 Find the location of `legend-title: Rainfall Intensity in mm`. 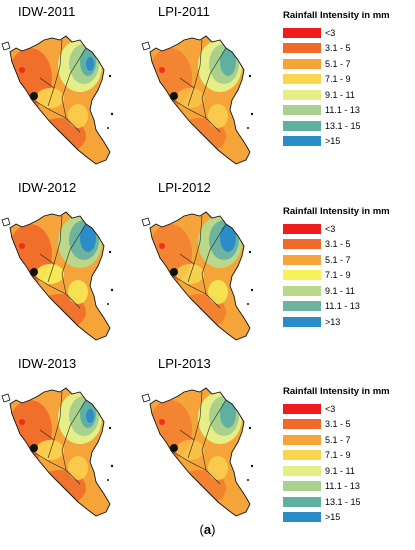

legend-title: Rainfall Intensity in mm is located at coordinates (336, 391).